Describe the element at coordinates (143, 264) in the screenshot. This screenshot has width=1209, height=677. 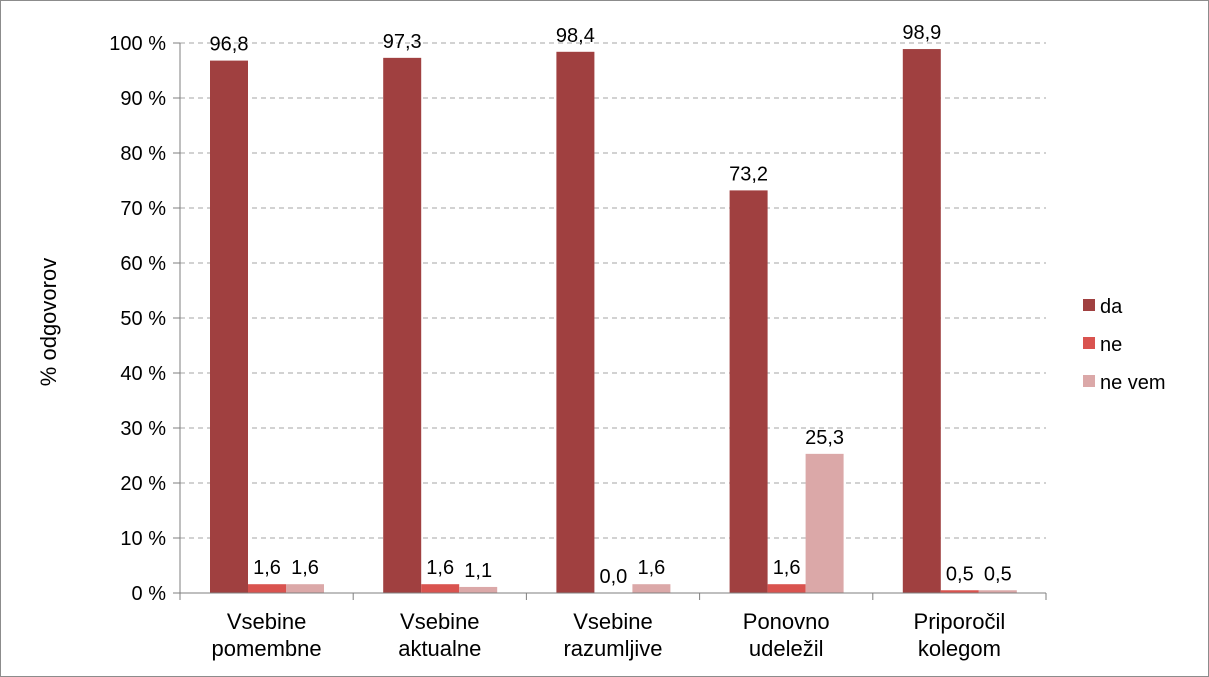
I see `y-tick-label: 60 %` at that location.